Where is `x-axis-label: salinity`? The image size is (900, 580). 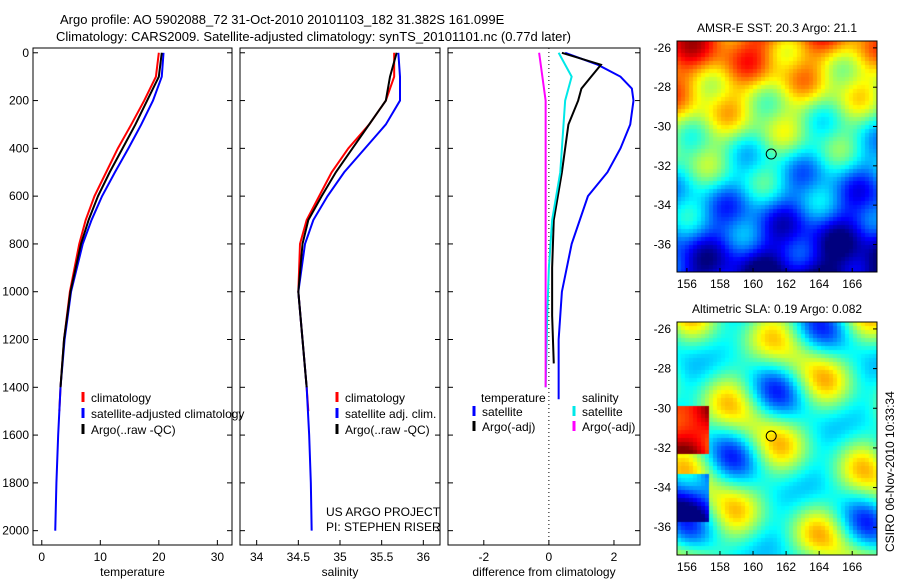
x-axis-label: salinity is located at coordinates (340, 572).